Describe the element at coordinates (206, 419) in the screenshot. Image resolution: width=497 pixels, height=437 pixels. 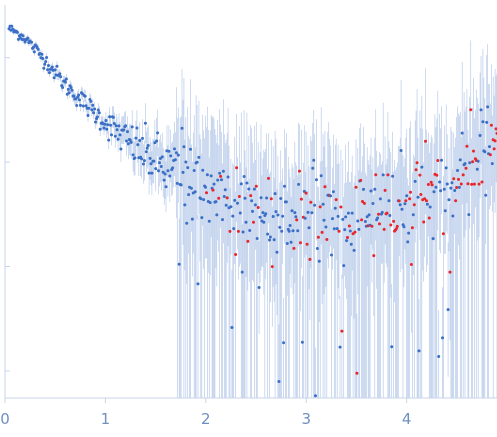
I see `x-tick-label: 2` at that location.